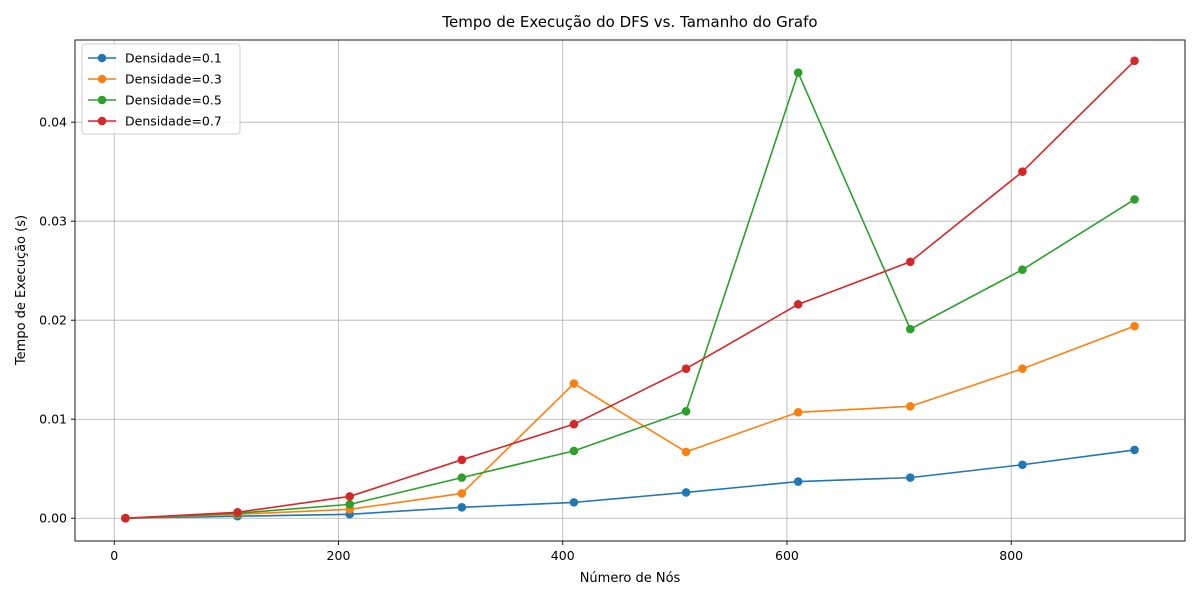 This screenshot has width=1200, height=604. I want to click on legend-label: Densidade=0.3, so click(173, 79).